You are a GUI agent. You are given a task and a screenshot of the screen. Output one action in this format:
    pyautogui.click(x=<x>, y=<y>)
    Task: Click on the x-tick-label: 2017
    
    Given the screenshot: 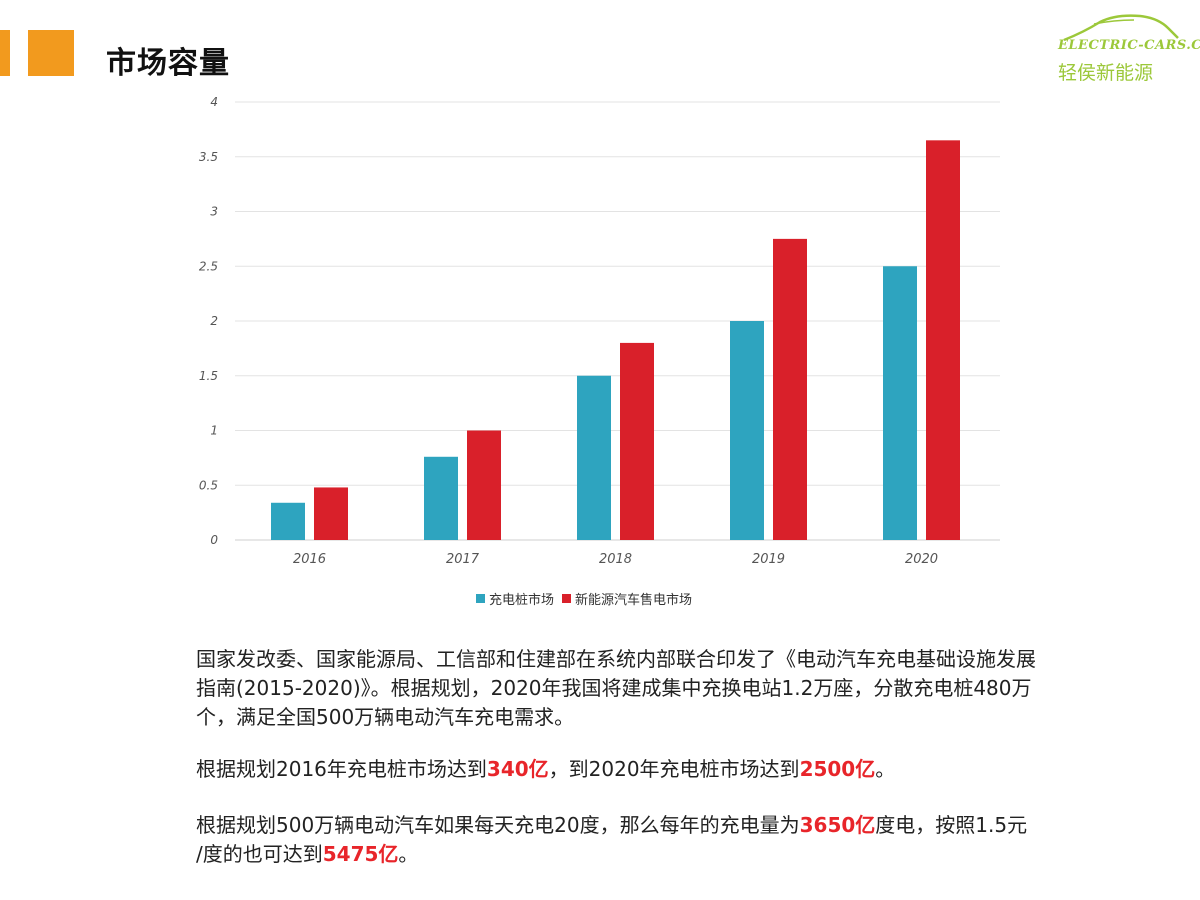 What is the action you would take?
    pyautogui.click(x=463, y=559)
    